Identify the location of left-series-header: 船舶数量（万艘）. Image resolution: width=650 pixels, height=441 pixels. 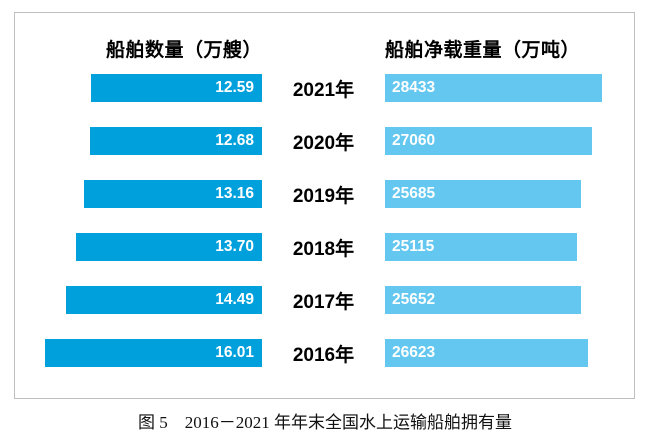
(183, 50).